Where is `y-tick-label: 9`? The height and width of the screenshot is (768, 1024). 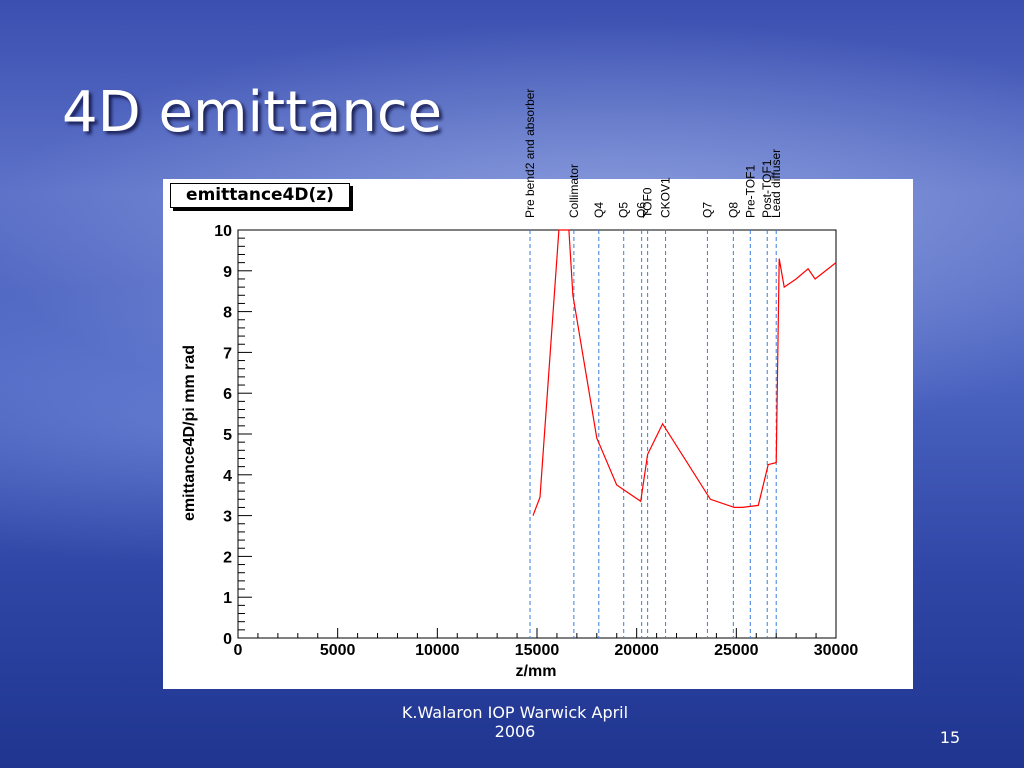
y-tick-label: 9 is located at coordinates (227, 272).